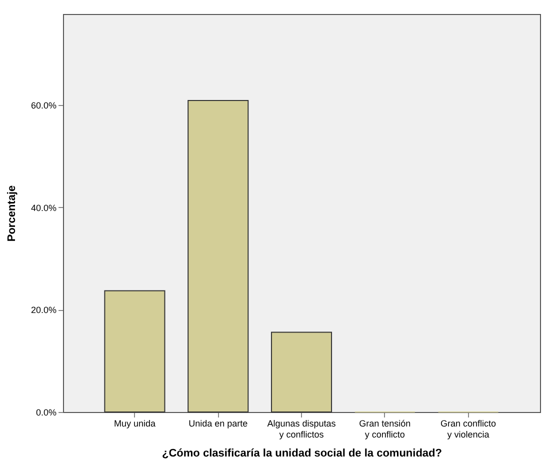 The image size is (559, 463). Describe the element at coordinates (12, 213) in the screenshot. I see `y-axis-title: Porcentaje` at that location.